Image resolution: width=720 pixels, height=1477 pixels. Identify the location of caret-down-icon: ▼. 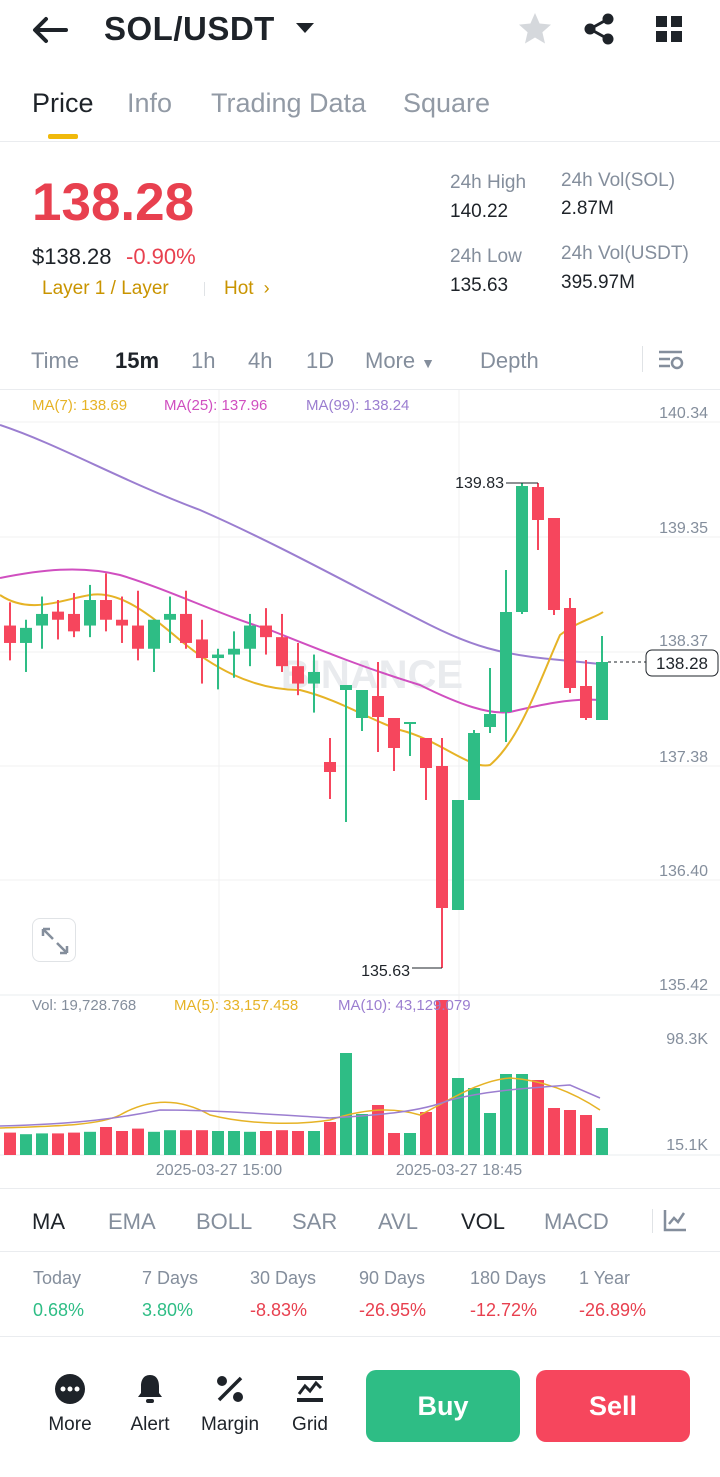
(428, 363).